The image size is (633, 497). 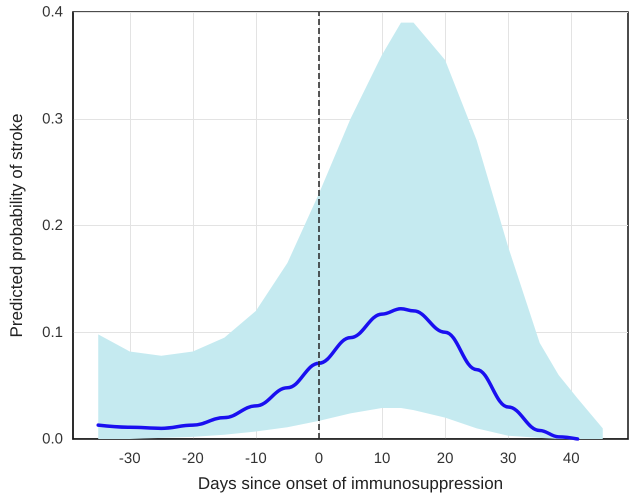 What do you see at coordinates (52, 225) in the screenshot?
I see `y-tick-label: 0.2` at bounding box center [52, 225].